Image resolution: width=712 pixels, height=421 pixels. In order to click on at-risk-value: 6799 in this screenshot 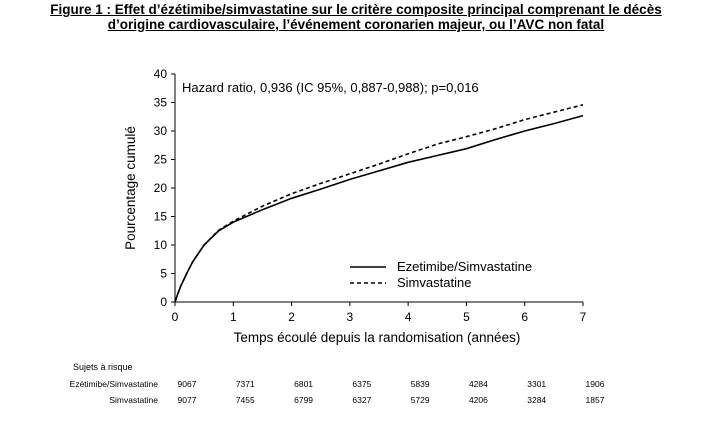, I will do `click(303, 400)`.